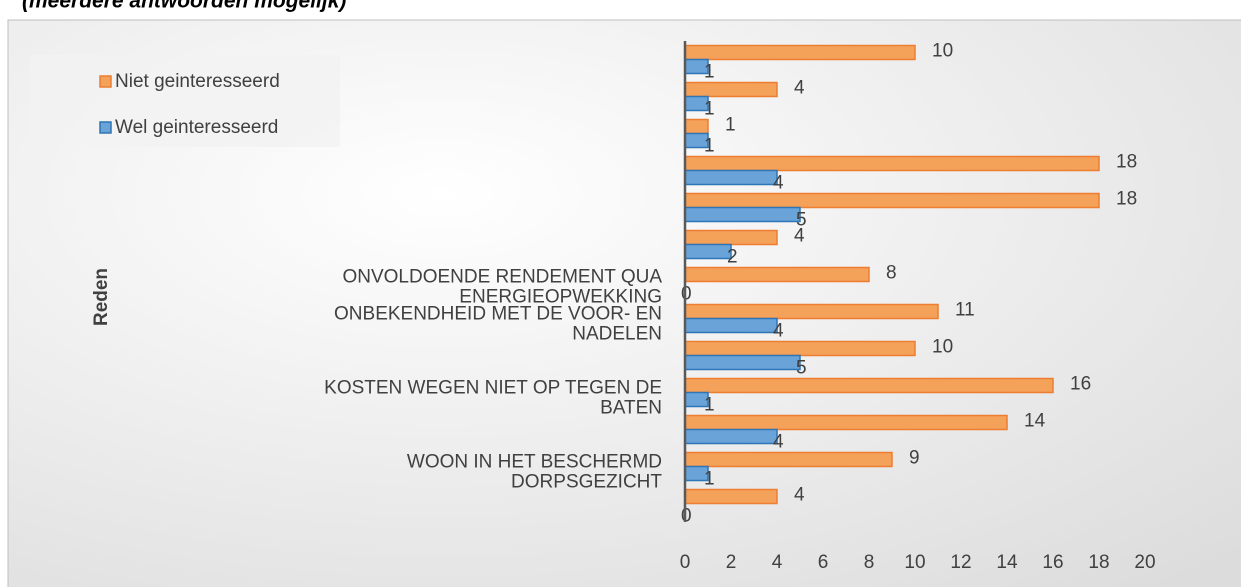 The height and width of the screenshot is (587, 1241). I want to click on x-tick-label: 2, so click(731, 562).